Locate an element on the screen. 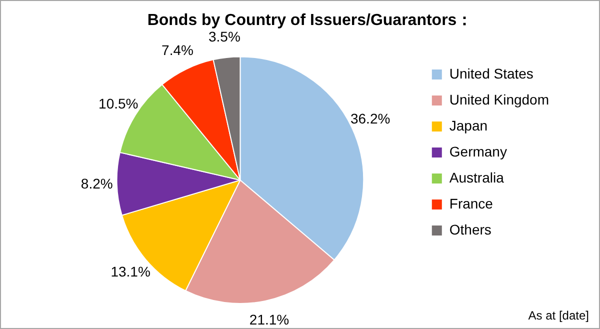 The width and height of the screenshot is (600, 329). data-label: 36.2% is located at coordinates (370, 118).